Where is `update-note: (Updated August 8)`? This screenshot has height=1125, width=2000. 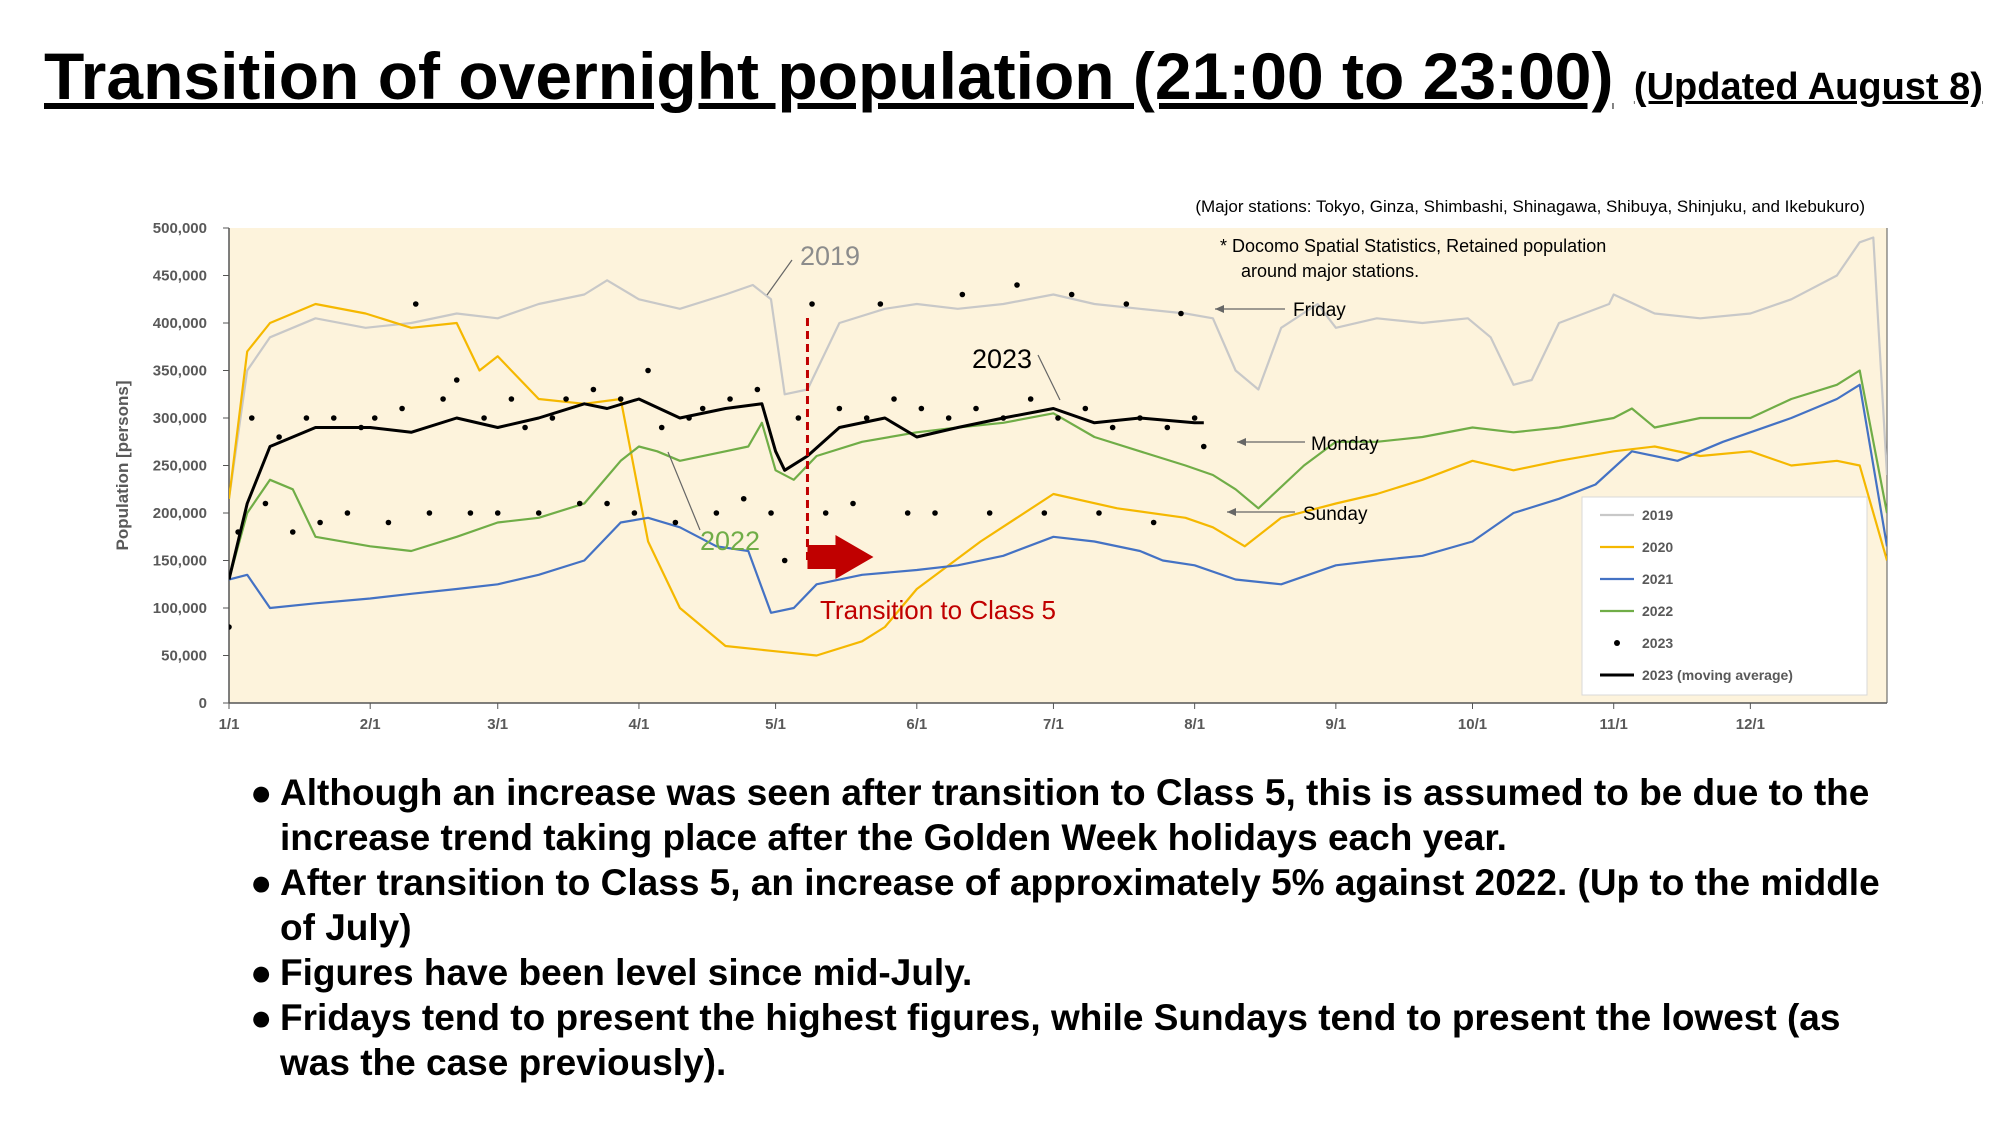
update-note: (Updated August 8) is located at coordinates (1808, 87).